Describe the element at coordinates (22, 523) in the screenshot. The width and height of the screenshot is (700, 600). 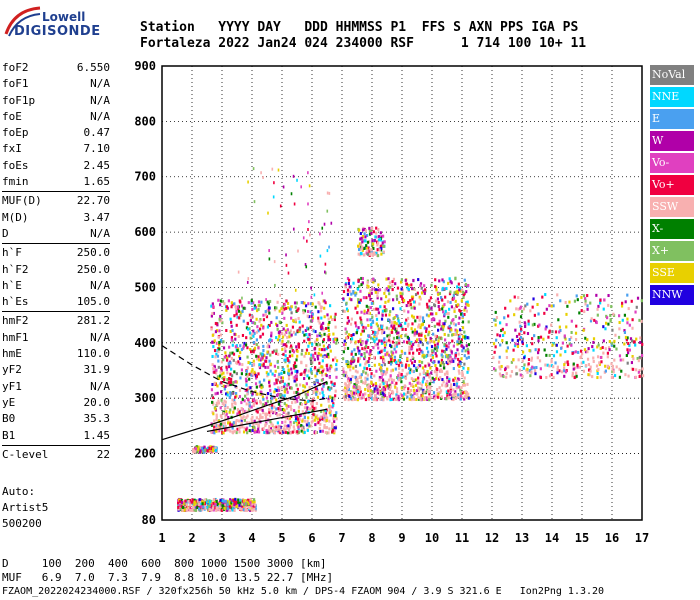
I see `auto-version: 500200` at that location.